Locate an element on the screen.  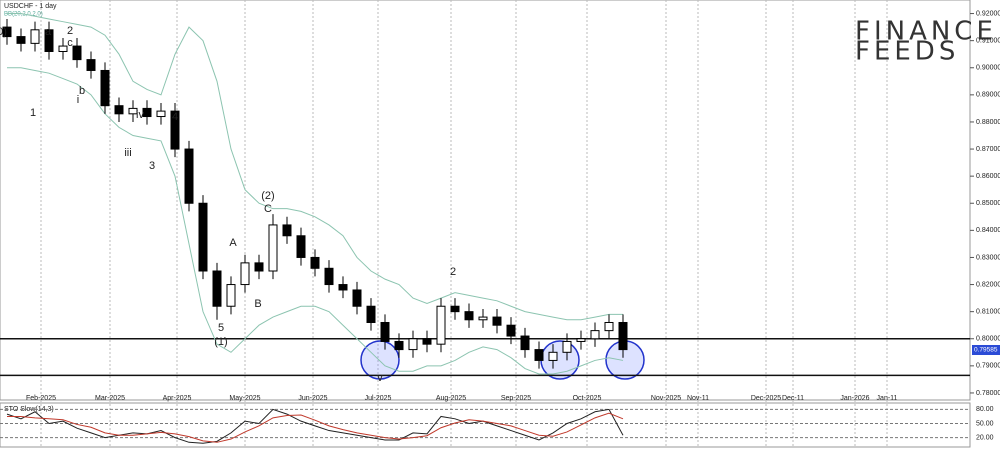
x-tick-label: Dec-11 is located at coordinates (793, 398).